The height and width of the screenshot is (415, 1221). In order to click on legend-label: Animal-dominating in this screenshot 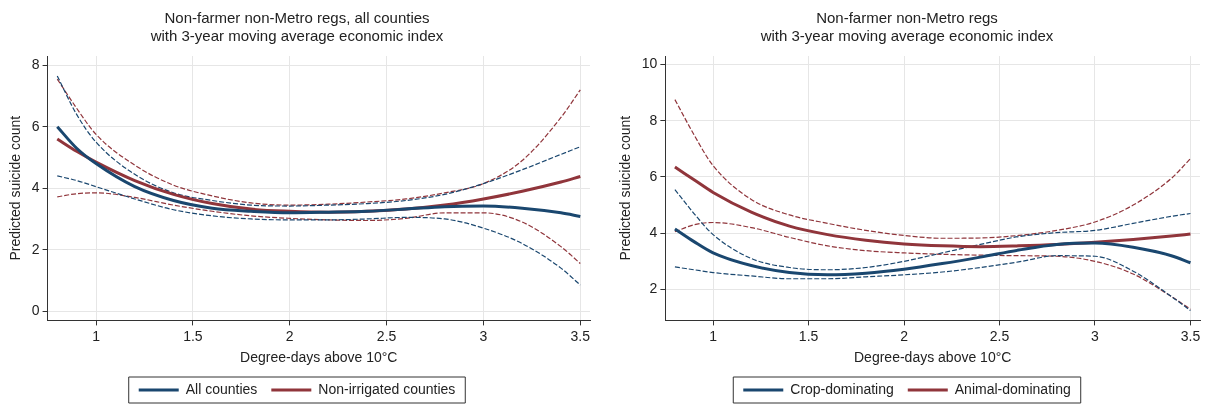, I will do `click(1012, 388)`.